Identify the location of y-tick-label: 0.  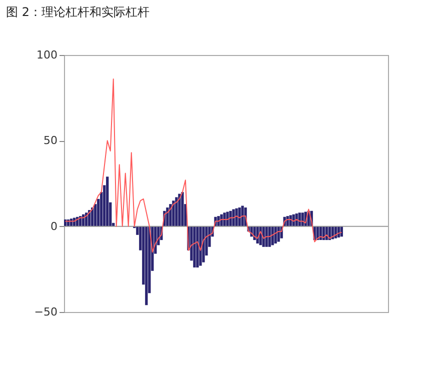
(54, 226).